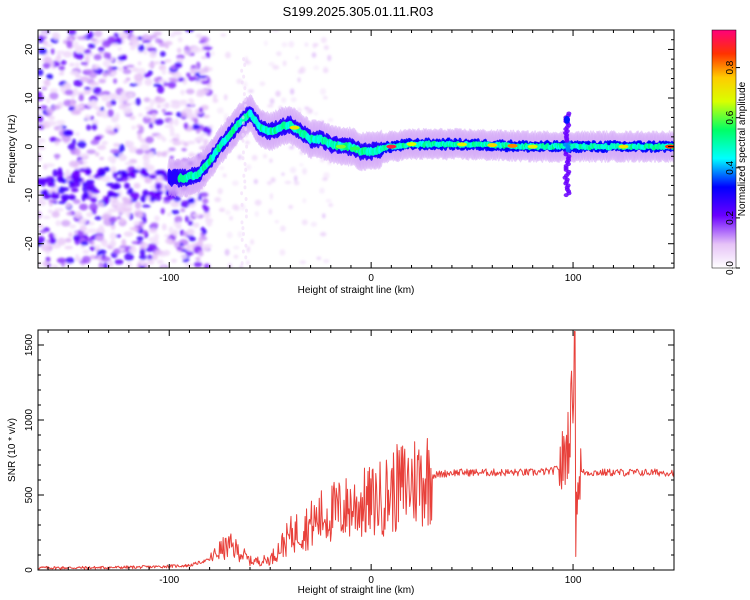 Image resolution: width=750 pixels, height=600 pixels. I want to click on y-tick-label: 500, so click(29, 494).